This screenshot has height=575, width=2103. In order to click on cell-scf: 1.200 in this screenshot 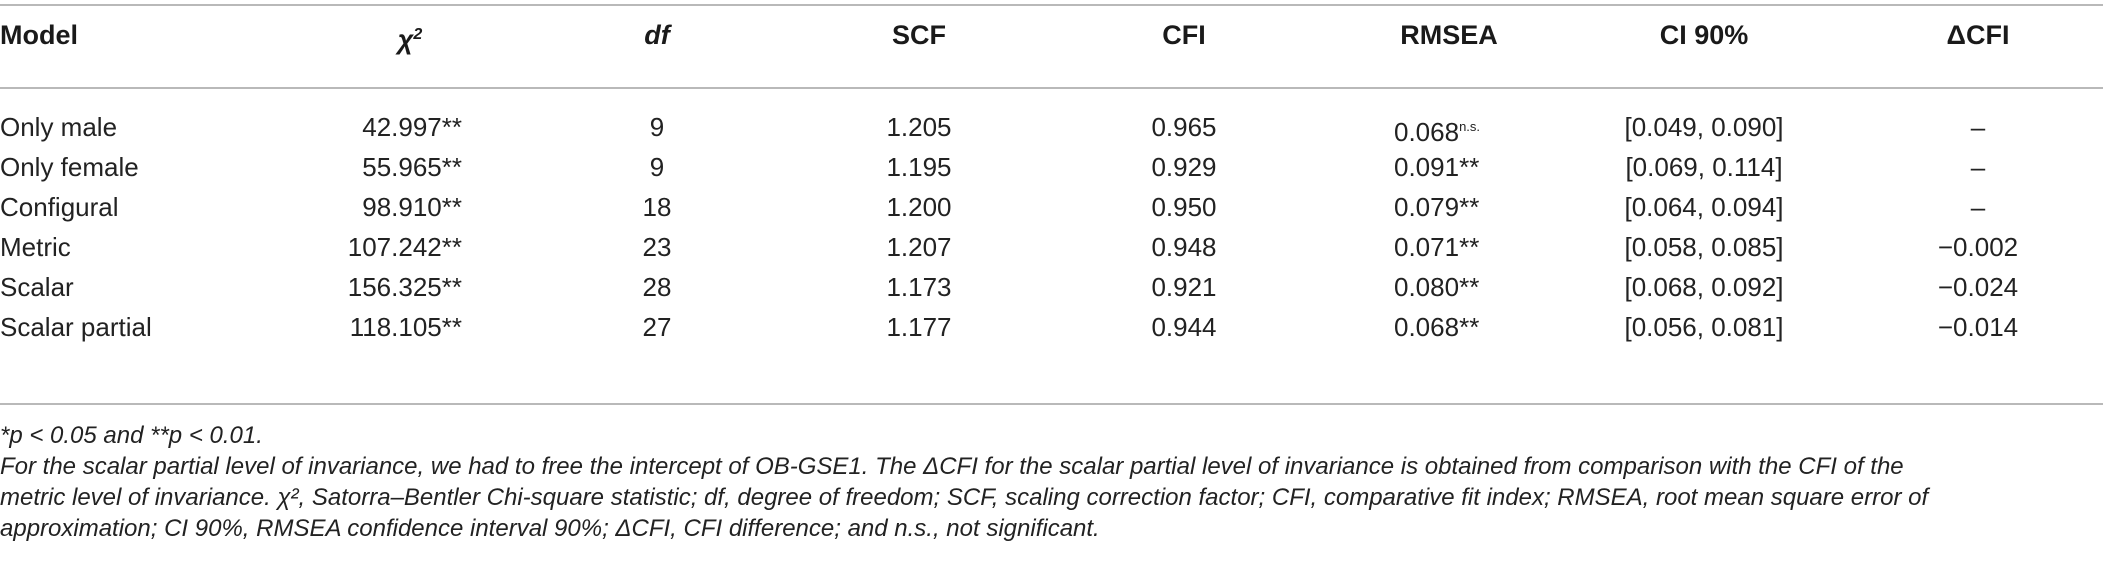, I will do `click(919, 207)`.